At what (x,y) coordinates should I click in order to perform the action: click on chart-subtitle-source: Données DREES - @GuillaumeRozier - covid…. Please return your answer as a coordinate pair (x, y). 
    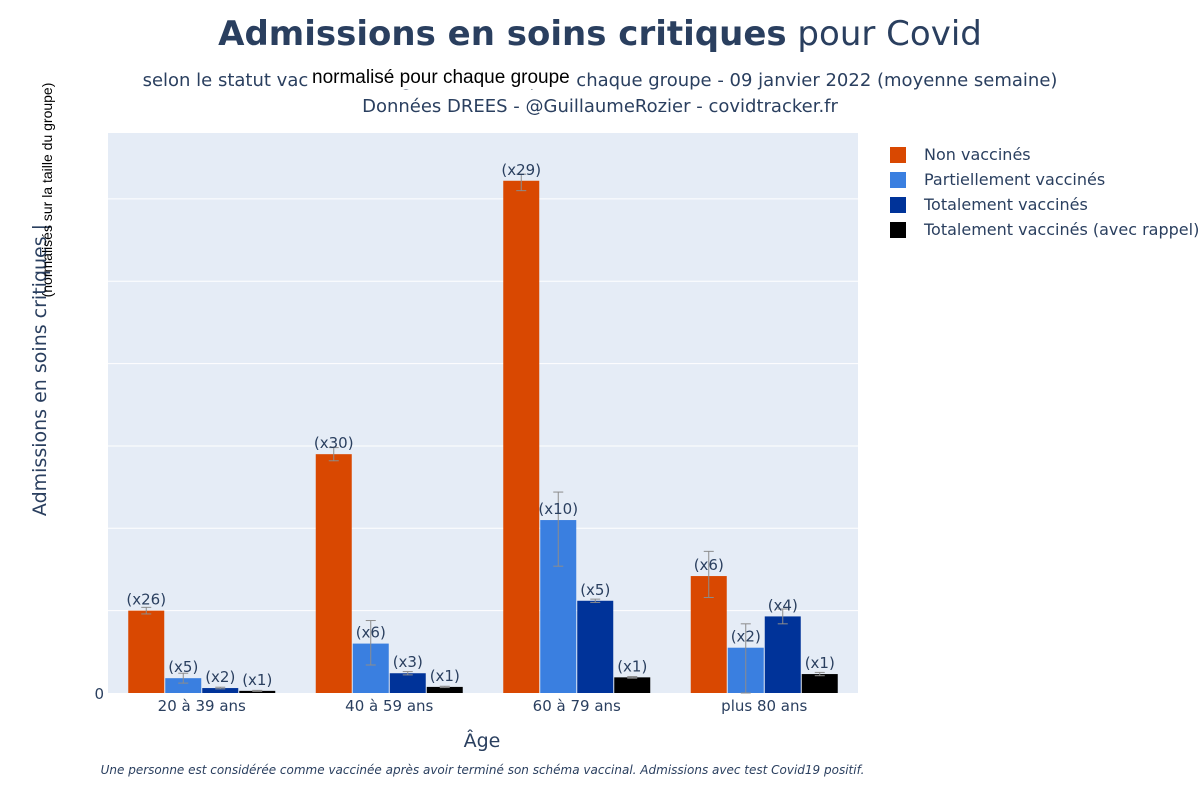
    Looking at the image, I should click on (600, 106).